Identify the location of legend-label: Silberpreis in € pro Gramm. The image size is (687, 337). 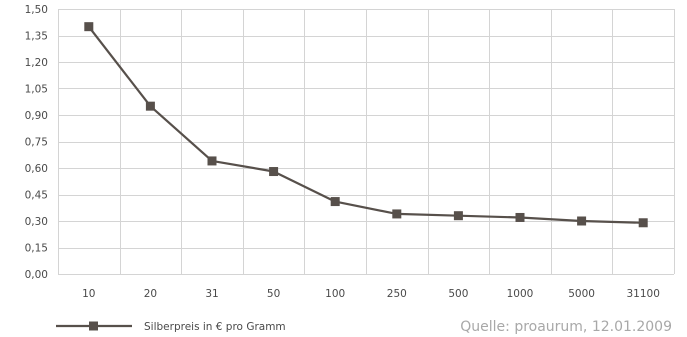
(215, 327).